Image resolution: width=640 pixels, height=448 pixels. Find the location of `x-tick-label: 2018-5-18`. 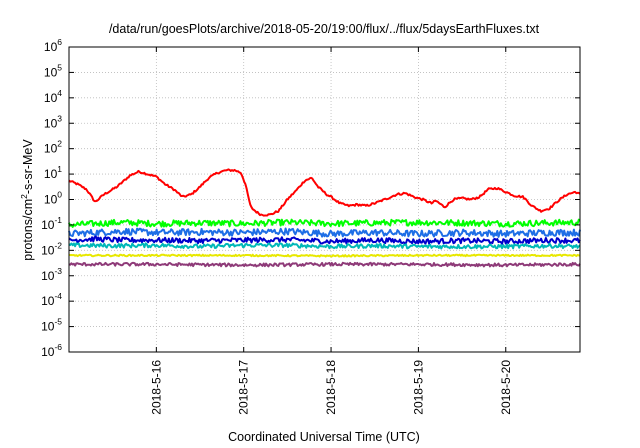

x-tick-label: 2018-5-18 is located at coordinates (331, 387).